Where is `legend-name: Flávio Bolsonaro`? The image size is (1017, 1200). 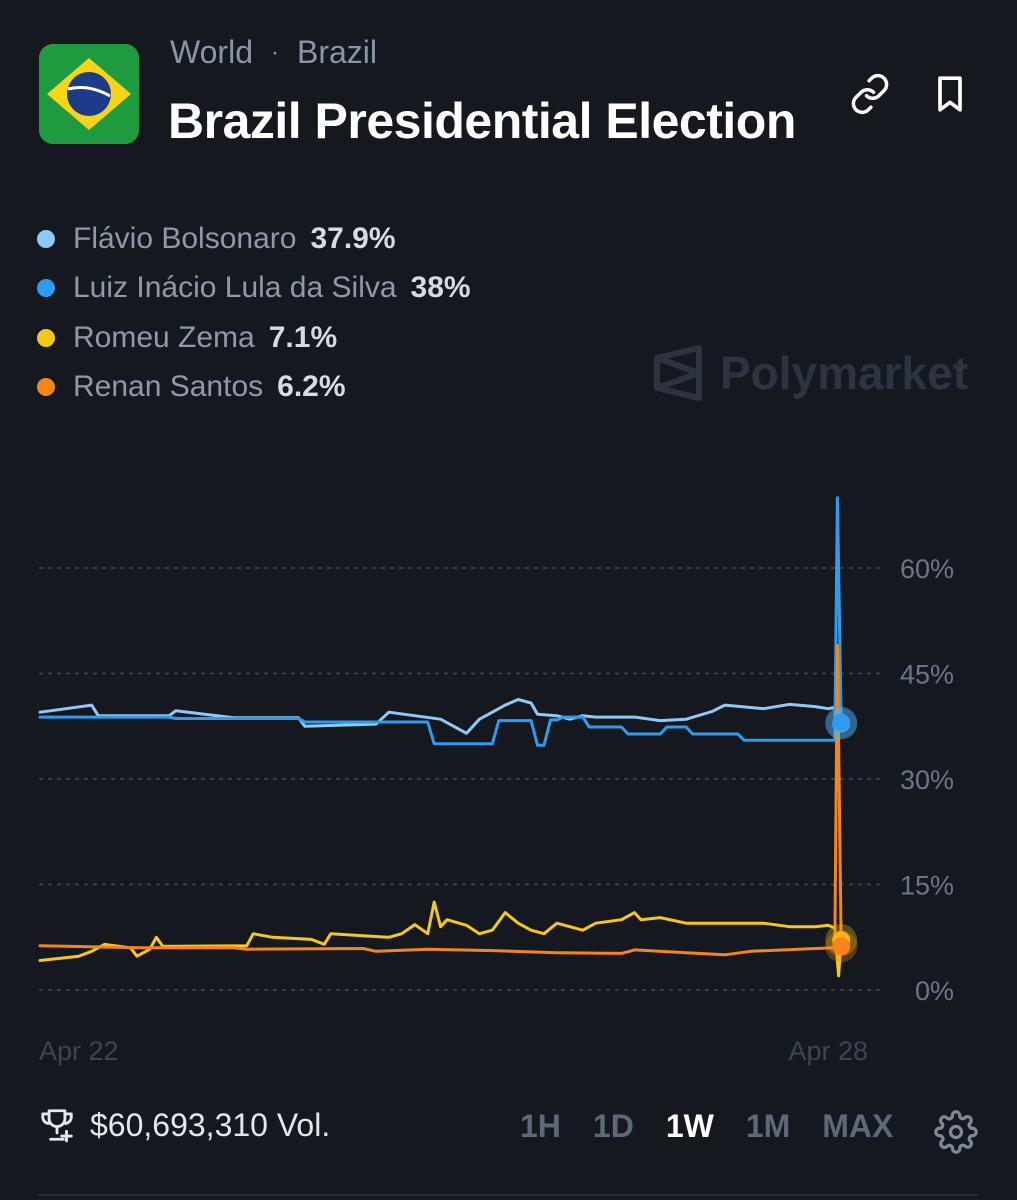
legend-name: Flávio Bolsonaro is located at coordinates (185, 238).